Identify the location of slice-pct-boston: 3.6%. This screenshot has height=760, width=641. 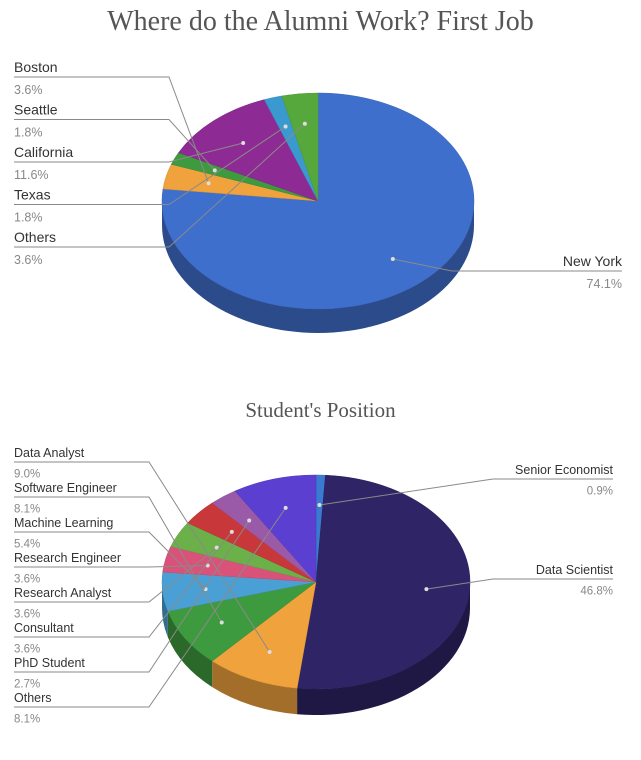
(28, 90).